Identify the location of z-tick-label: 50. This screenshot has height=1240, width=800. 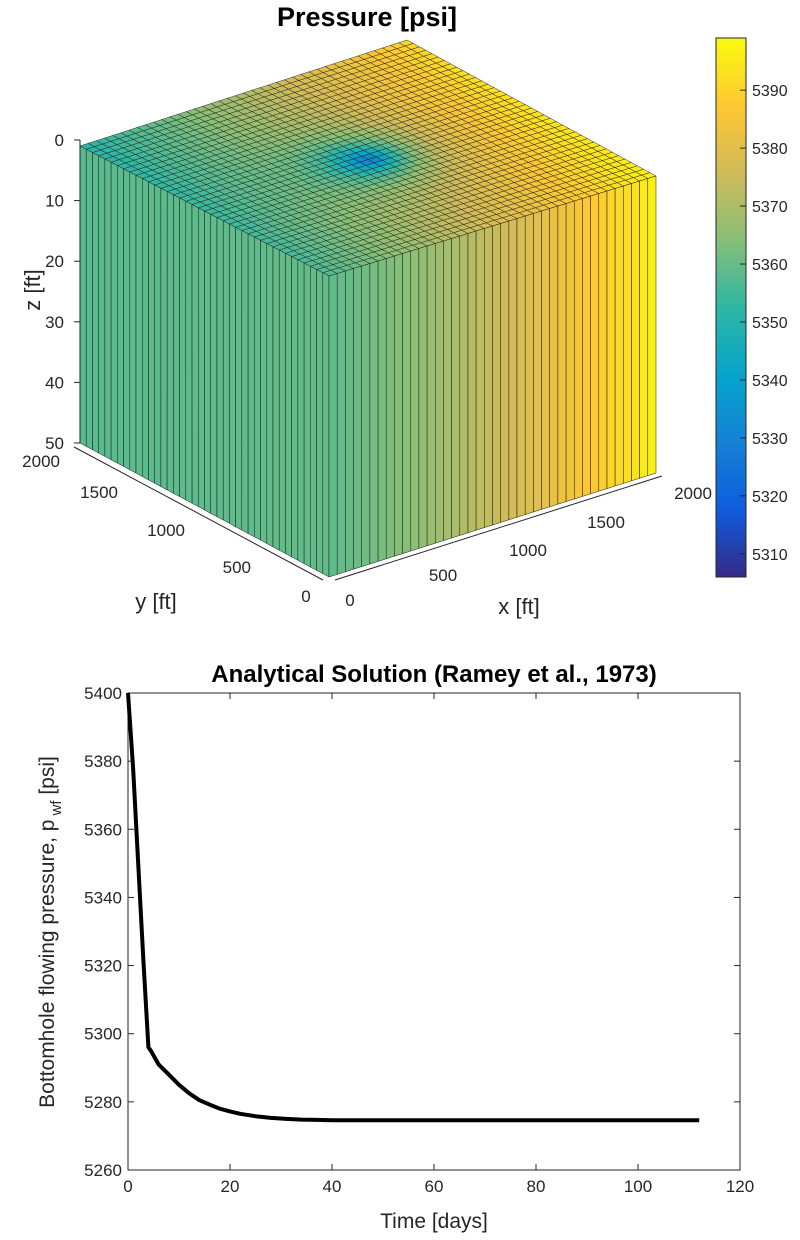
(54, 443).